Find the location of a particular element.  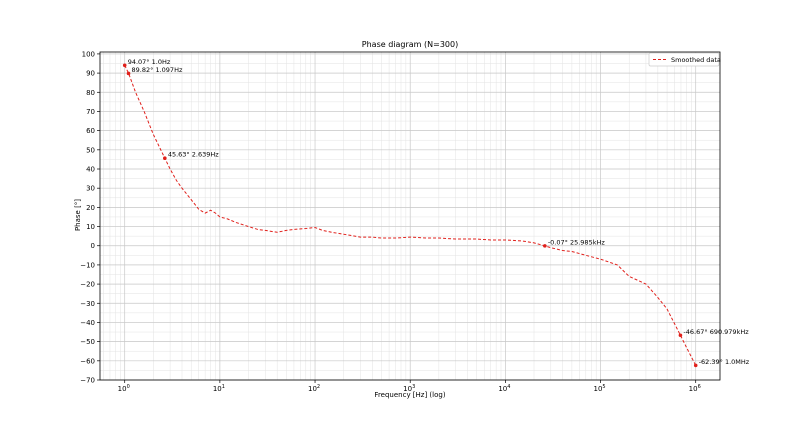

y-tick-label: −40 is located at coordinates (87, 323).